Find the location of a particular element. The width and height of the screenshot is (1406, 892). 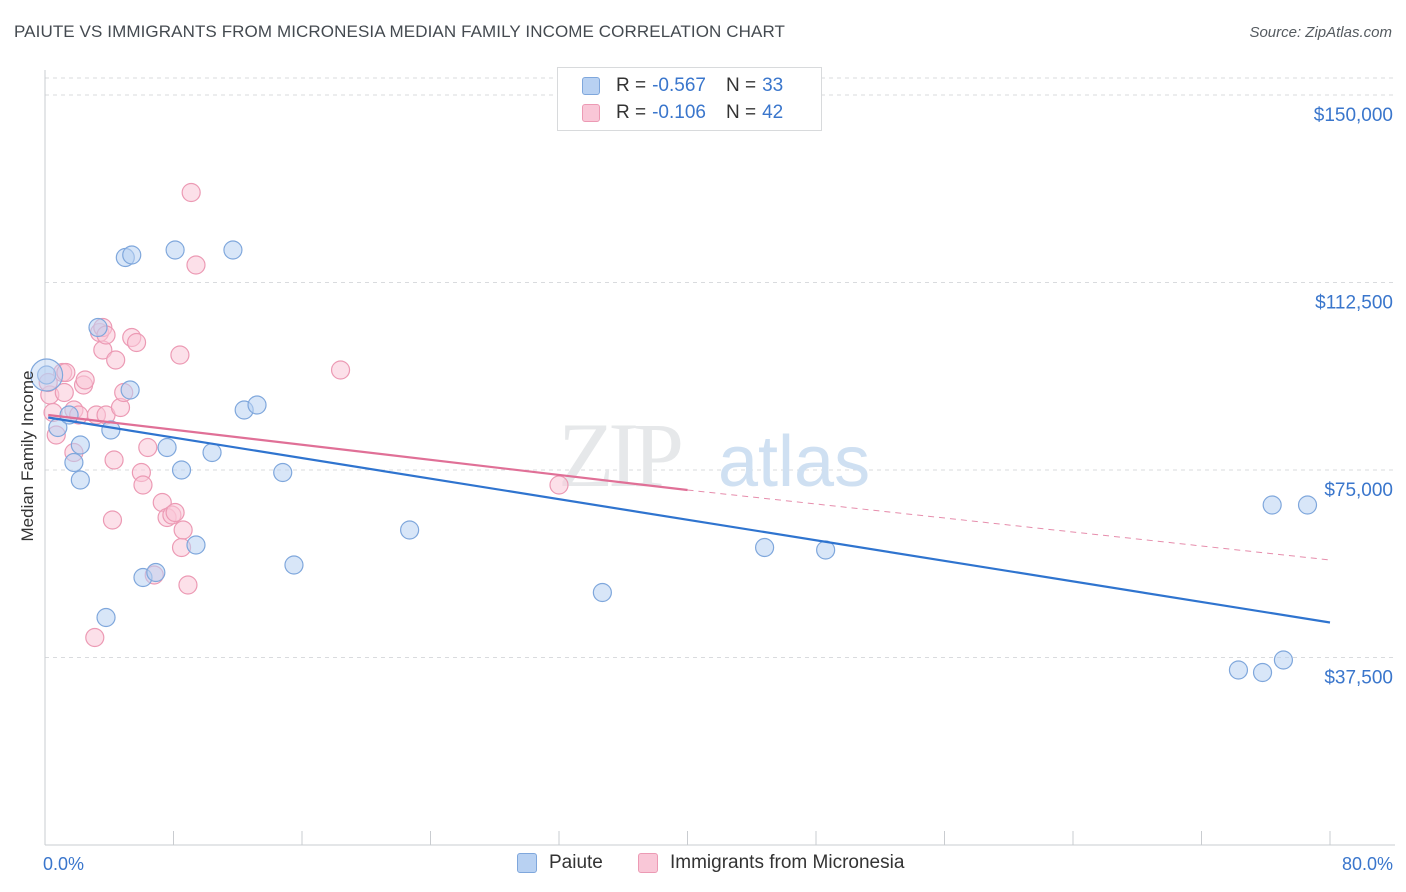

series-legend: Paiute Immigrants from Micronesia is located at coordinates (703, 864).